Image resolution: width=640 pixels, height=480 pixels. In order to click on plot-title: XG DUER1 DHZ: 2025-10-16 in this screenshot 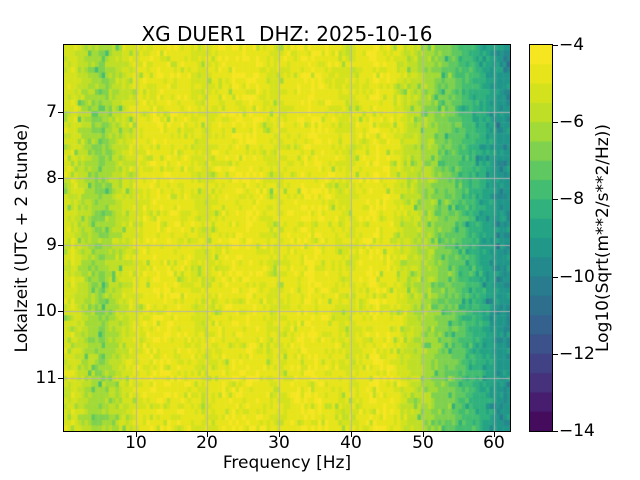, I will do `click(287, 34)`.